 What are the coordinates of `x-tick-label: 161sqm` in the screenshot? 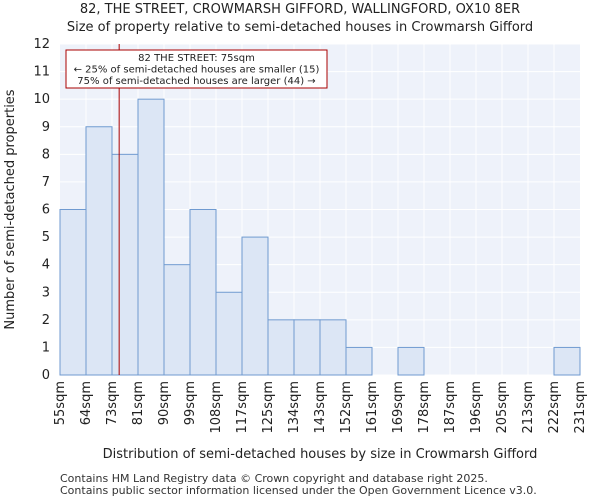 It's located at (372, 407).